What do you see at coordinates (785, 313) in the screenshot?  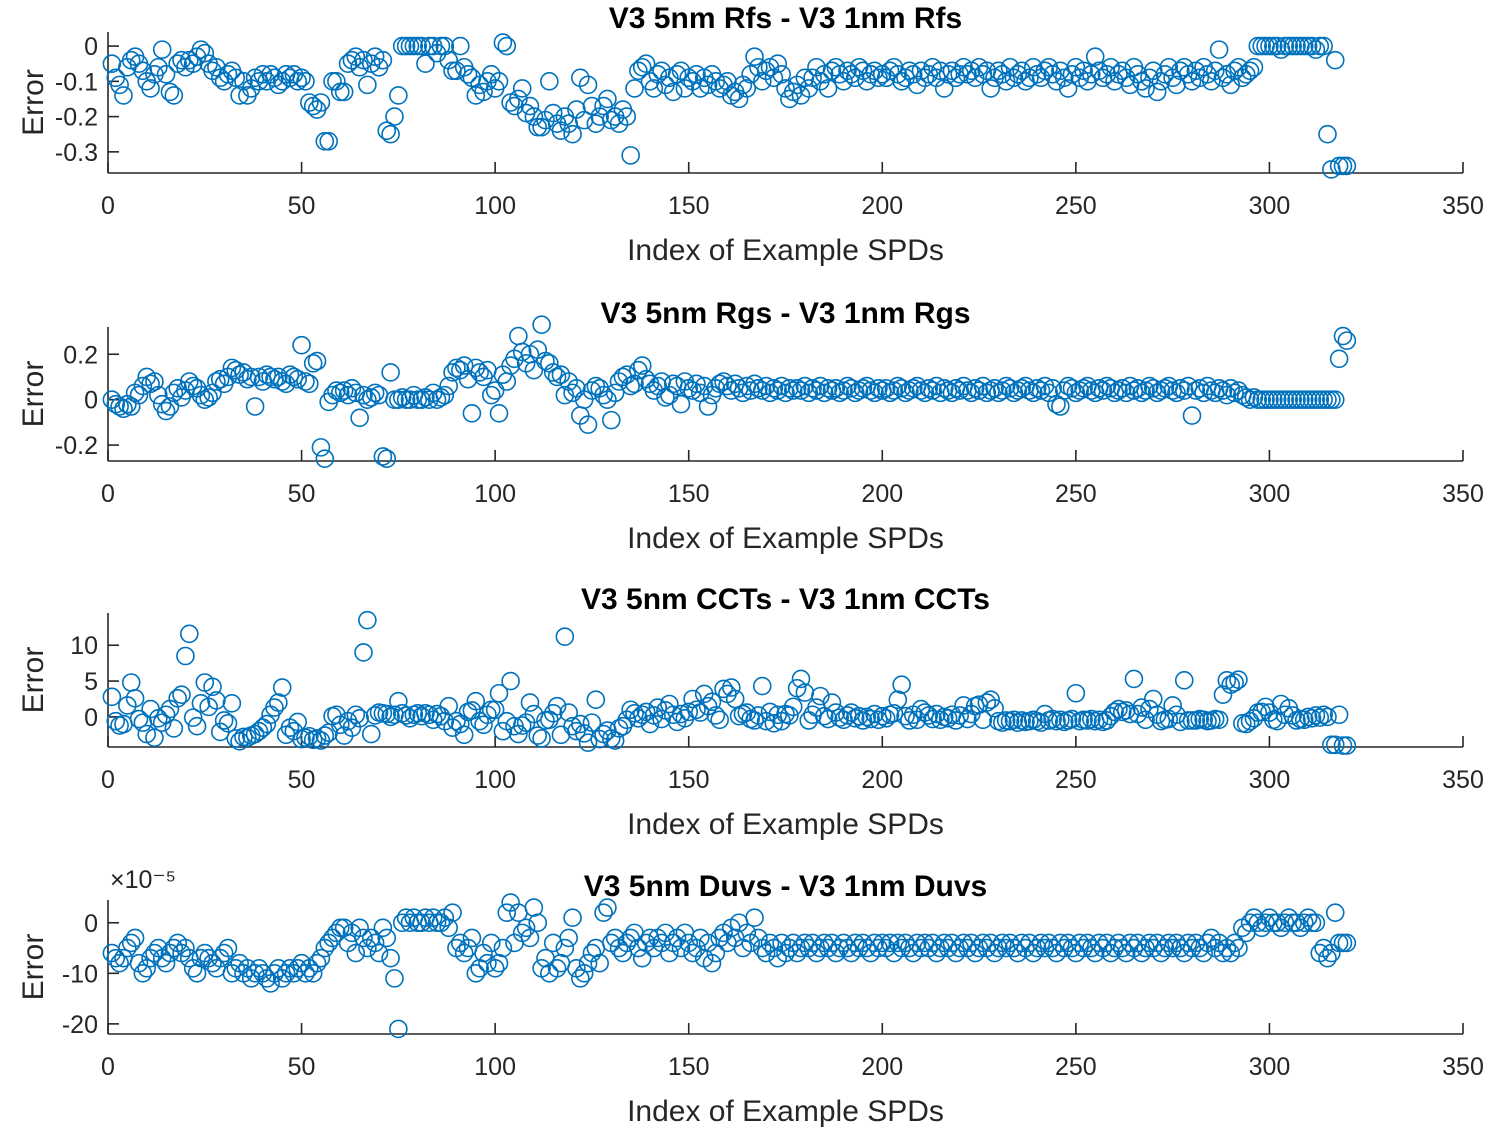 I see `chart-title: V3 5nm Rgs - V3 1nm Rgs` at bounding box center [785, 313].